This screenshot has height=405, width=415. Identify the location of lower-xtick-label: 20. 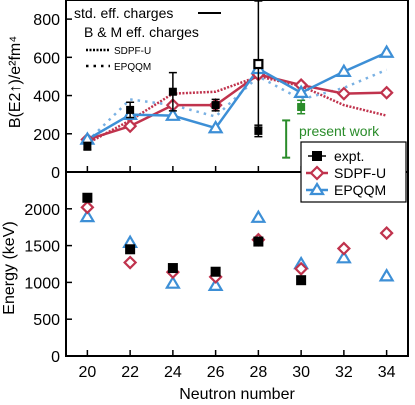
(87, 372).